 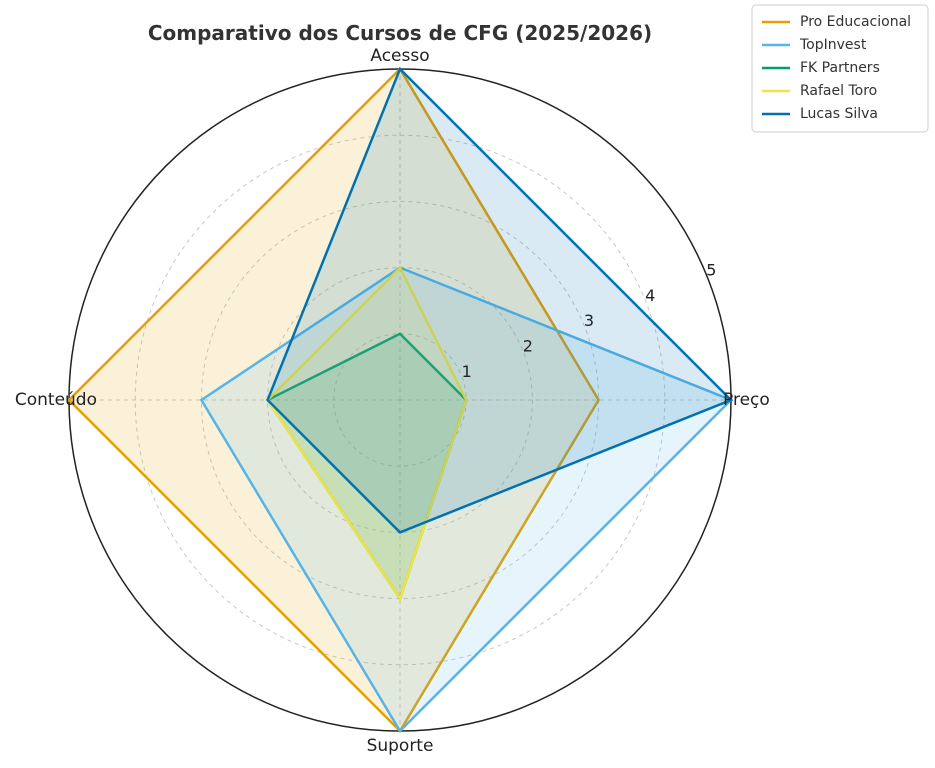 I want to click on radar-axis-label: Conteúdo, so click(x=56, y=400).